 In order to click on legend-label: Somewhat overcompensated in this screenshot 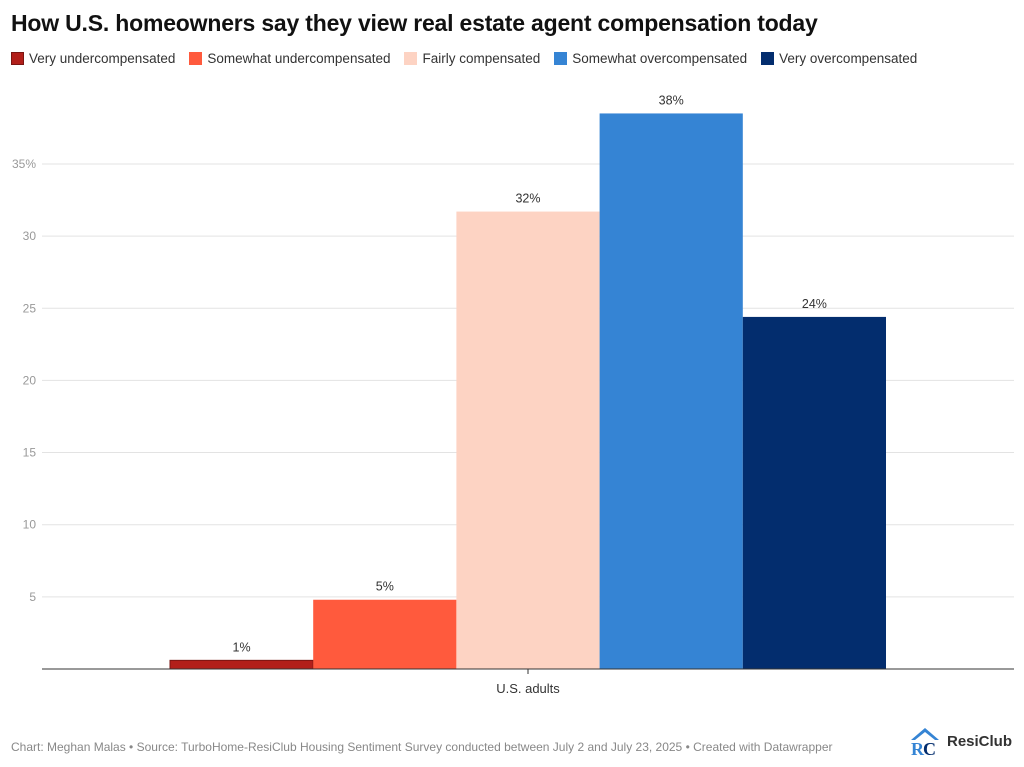, I will do `click(660, 58)`.